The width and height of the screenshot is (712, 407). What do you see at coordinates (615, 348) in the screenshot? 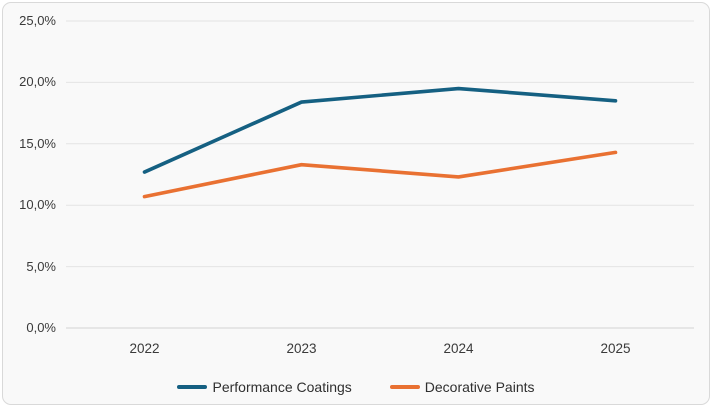
I see `x-tick-label: 2025` at bounding box center [615, 348].